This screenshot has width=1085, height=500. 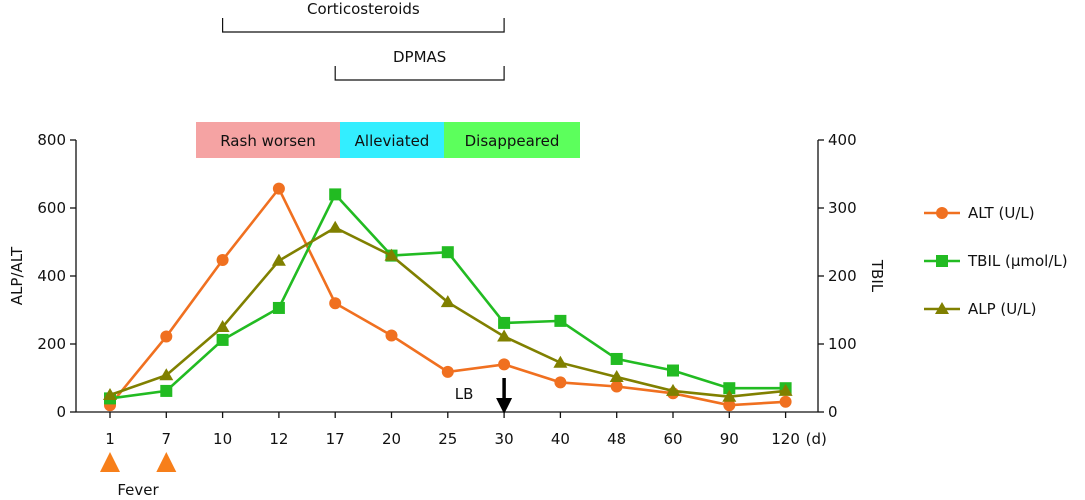 What do you see at coordinates (419, 73) in the screenshot?
I see `bracket-dpmas` at bounding box center [419, 73].